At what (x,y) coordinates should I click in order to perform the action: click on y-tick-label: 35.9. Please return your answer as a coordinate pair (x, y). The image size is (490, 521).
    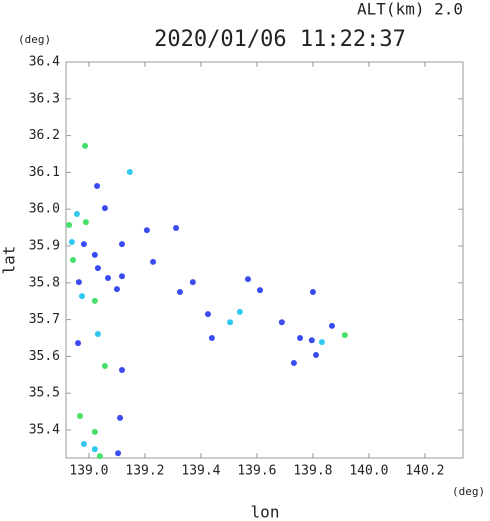
    Looking at the image, I should click on (44, 246).